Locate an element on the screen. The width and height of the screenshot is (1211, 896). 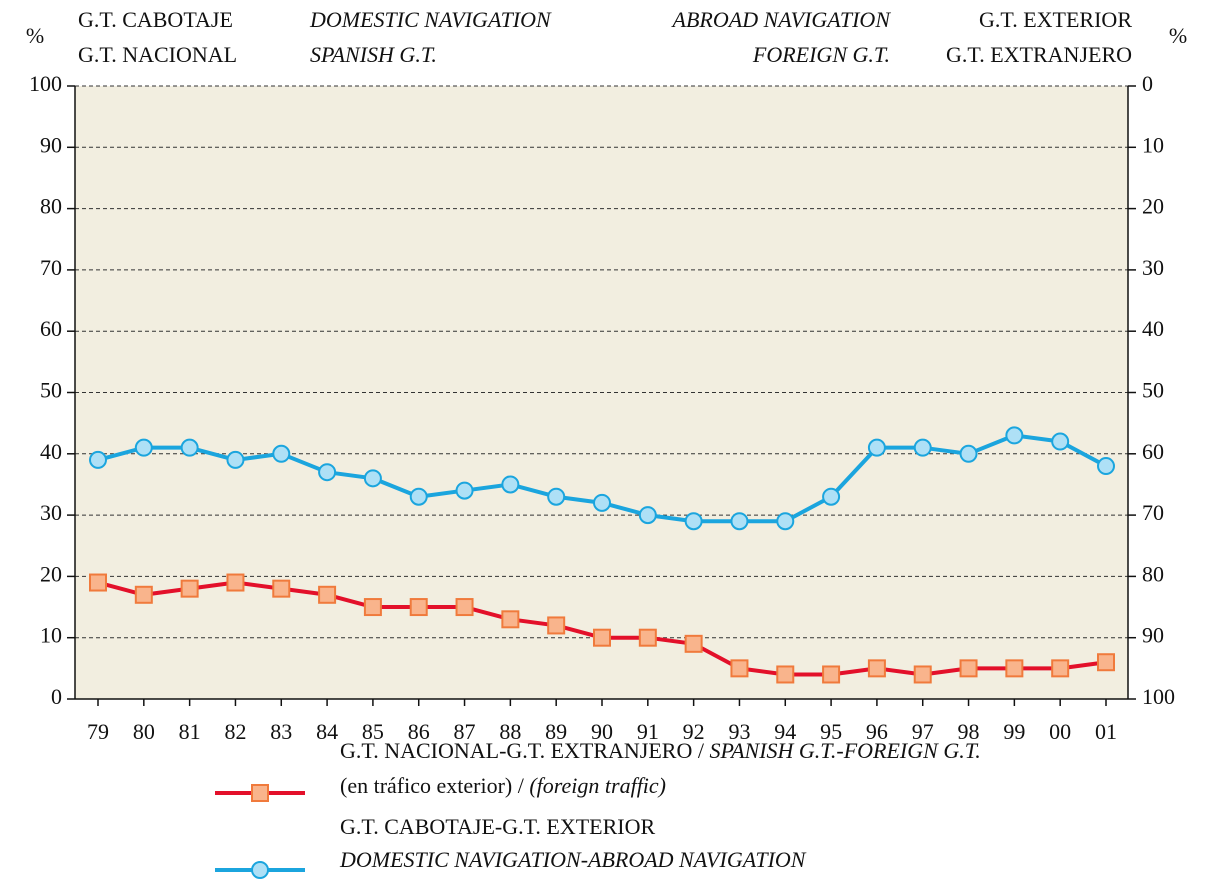
legend-label: G.T. CABOTAJE-G.T. EXTERIOR is located at coordinates (497, 826).